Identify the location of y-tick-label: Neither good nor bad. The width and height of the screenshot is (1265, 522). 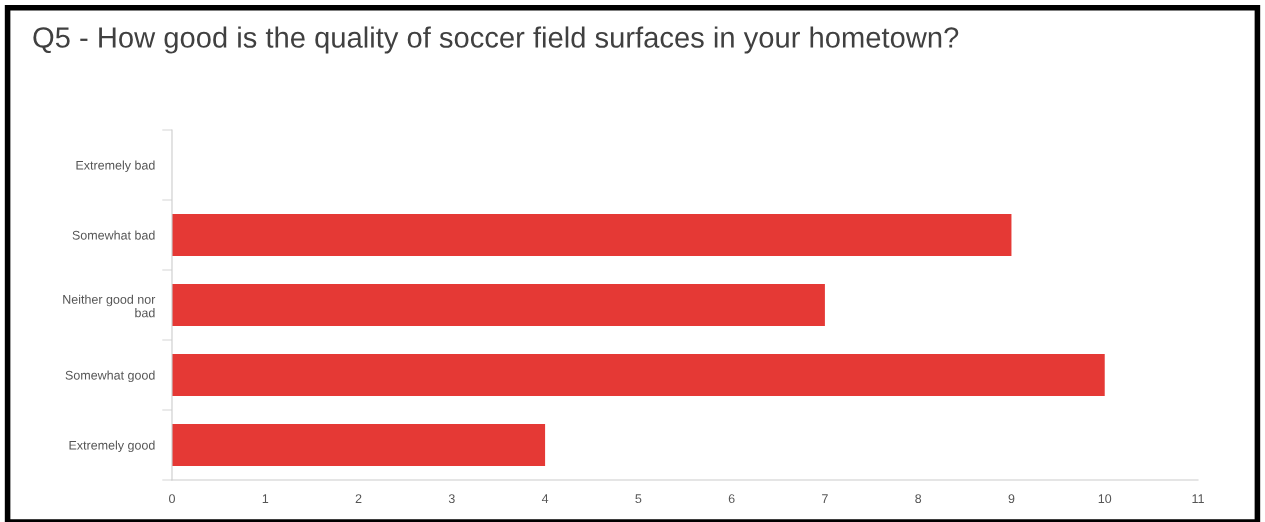
(109, 306).